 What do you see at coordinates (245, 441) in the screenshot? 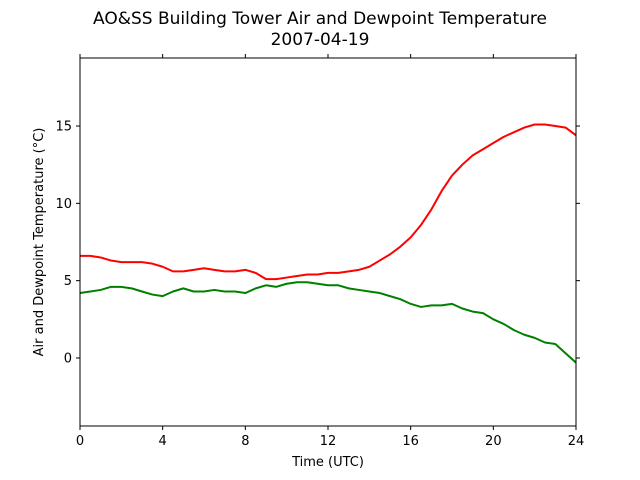
I see `x-tick-label: 8` at bounding box center [245, 441].